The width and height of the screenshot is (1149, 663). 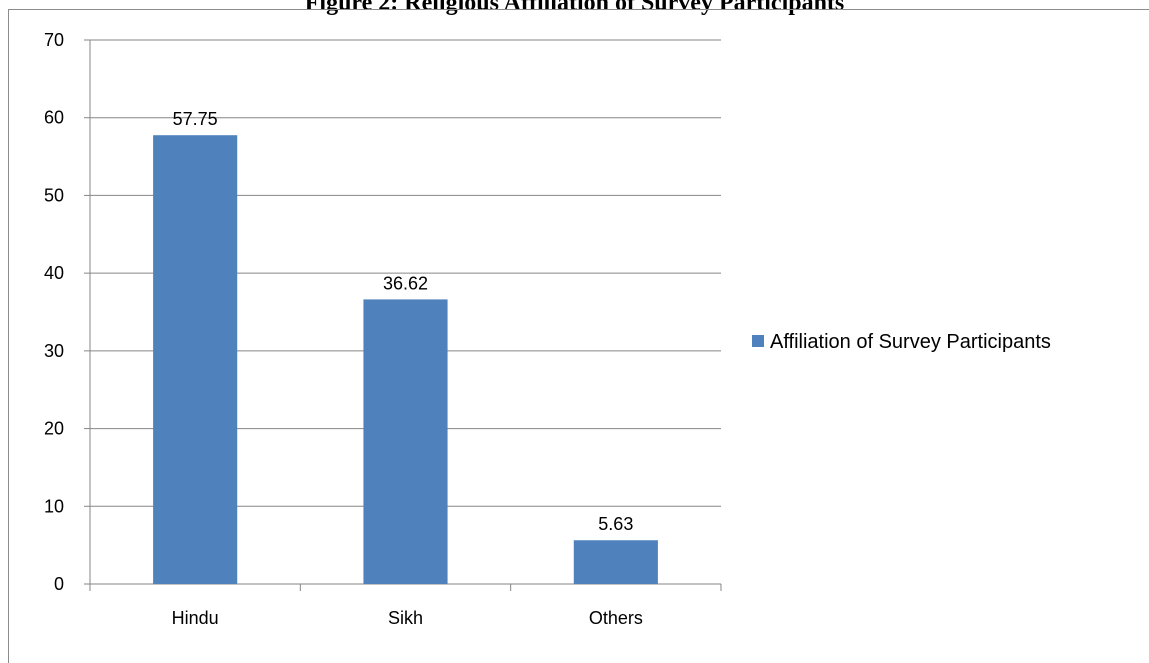 What do you see at coordinates (758, 341) in the screenshot?
I see `legend-swatch` at bounding box center [758, 341].